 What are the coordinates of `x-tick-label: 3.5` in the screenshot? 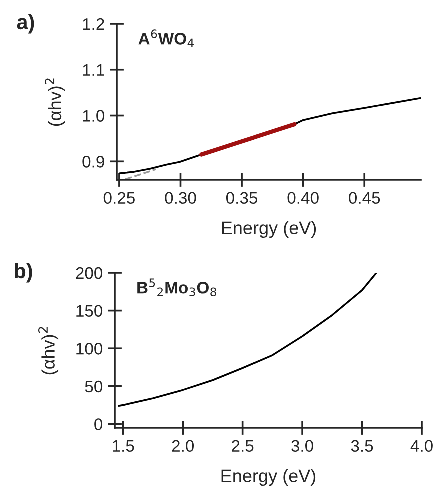 It's located at (362, 446).